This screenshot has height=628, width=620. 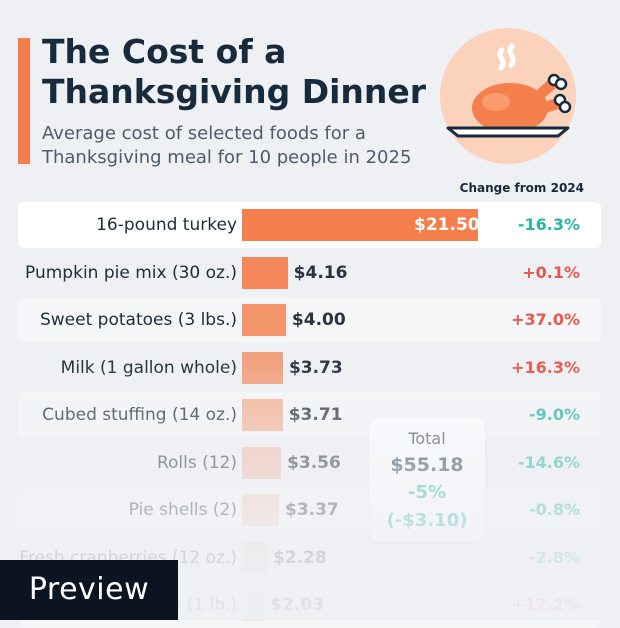 What do you see at coordinates (508, 132) in the screenshot?
I see `platter-icon` at bounding box center [508, 132].